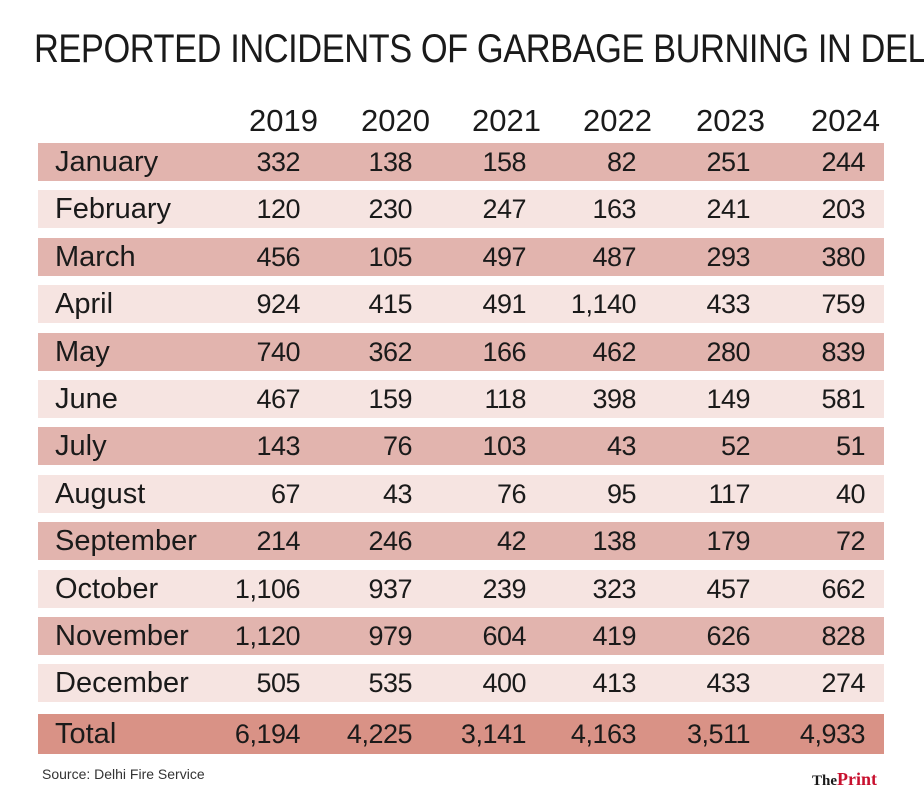  What do you see at coordinates (461, 541) in the screenshot?
I see `table-row-september: September 214 246 42 138 179 72` at bounding box center [461, 541].